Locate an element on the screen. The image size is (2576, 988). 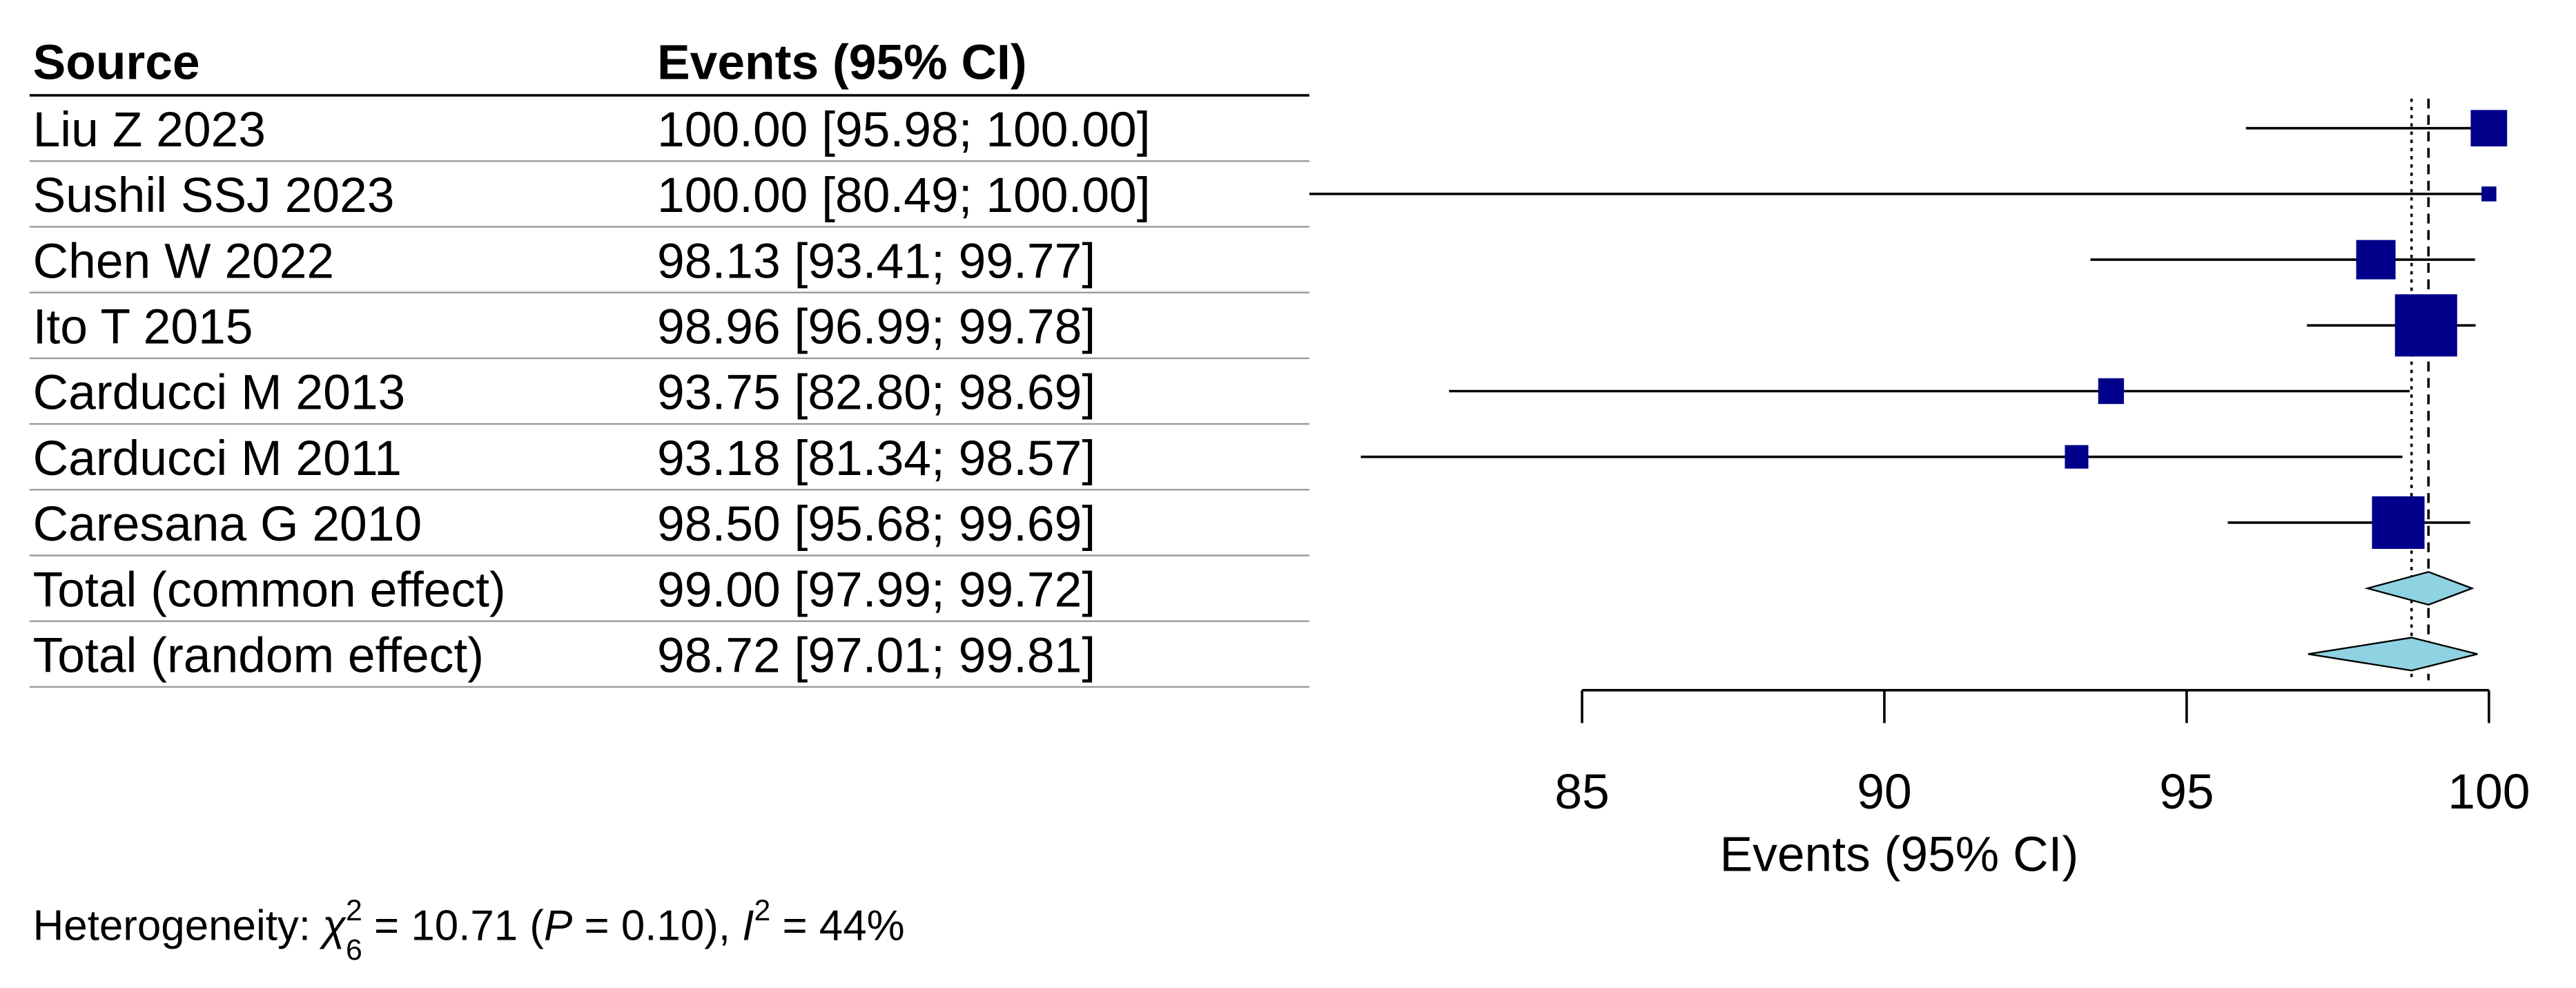
heterogeneity-part: χ is located at coordinates (333, 925).